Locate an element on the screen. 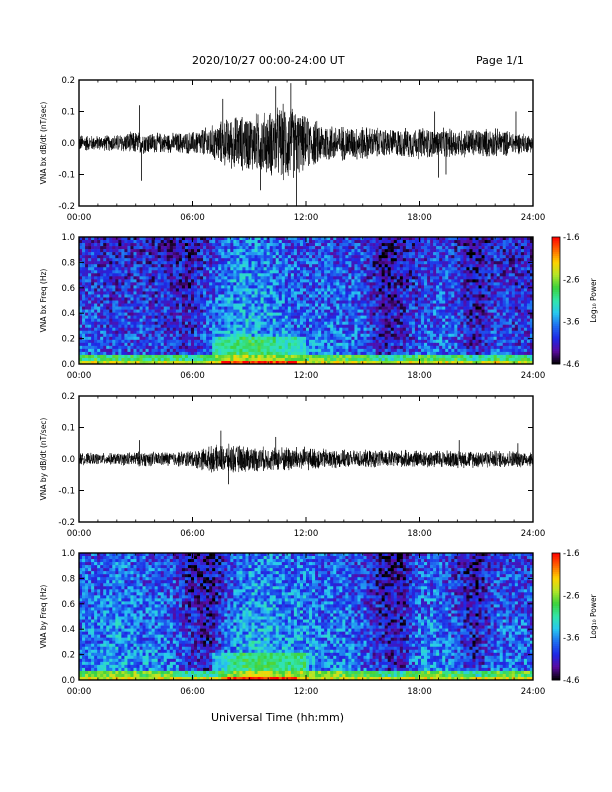 The height and width of the screenshot is (792, 612). panel-3-trace is located at coordinates (306, 457).